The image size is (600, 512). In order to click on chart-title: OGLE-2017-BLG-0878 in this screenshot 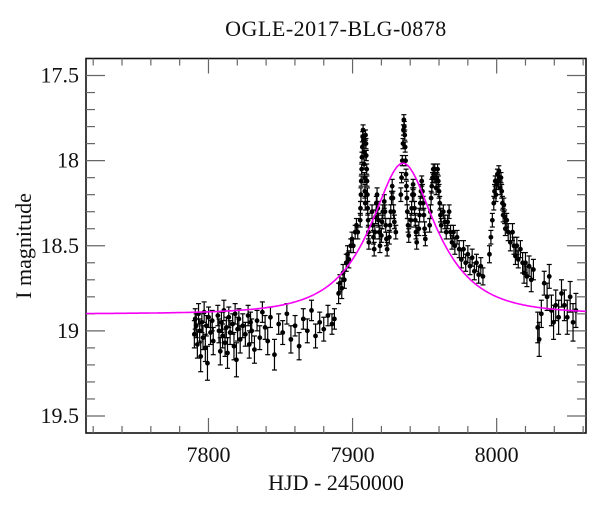, I will do `click(336, 28)`.